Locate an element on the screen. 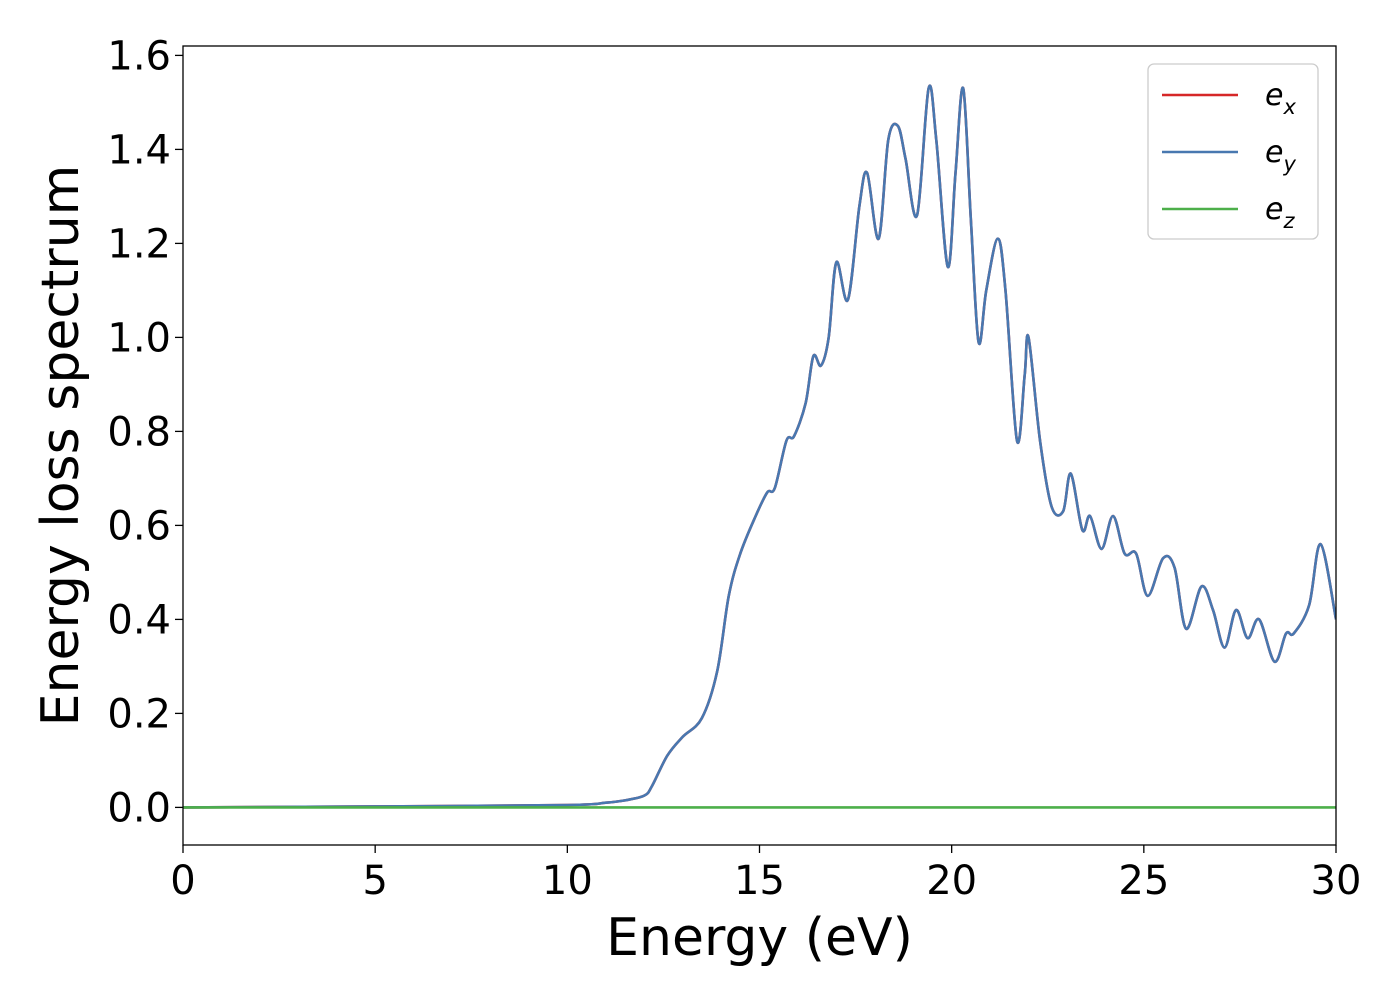  legend-label-y: ey is located at coordinates (1280, 155).